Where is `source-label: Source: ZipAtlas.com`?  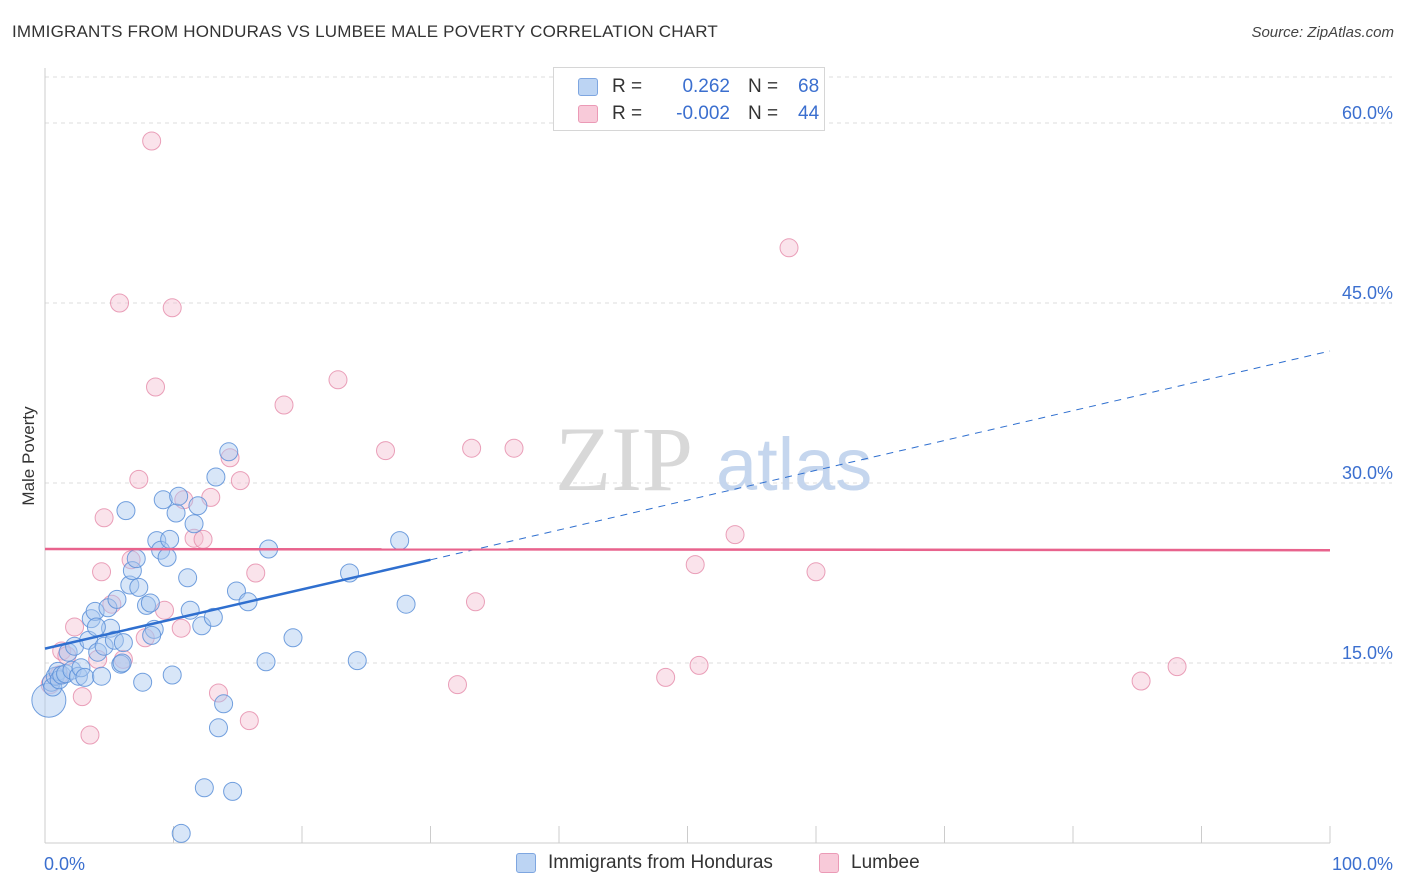
source-label: Source: ZipAtlas.com is located at coordinates (1322, 32).